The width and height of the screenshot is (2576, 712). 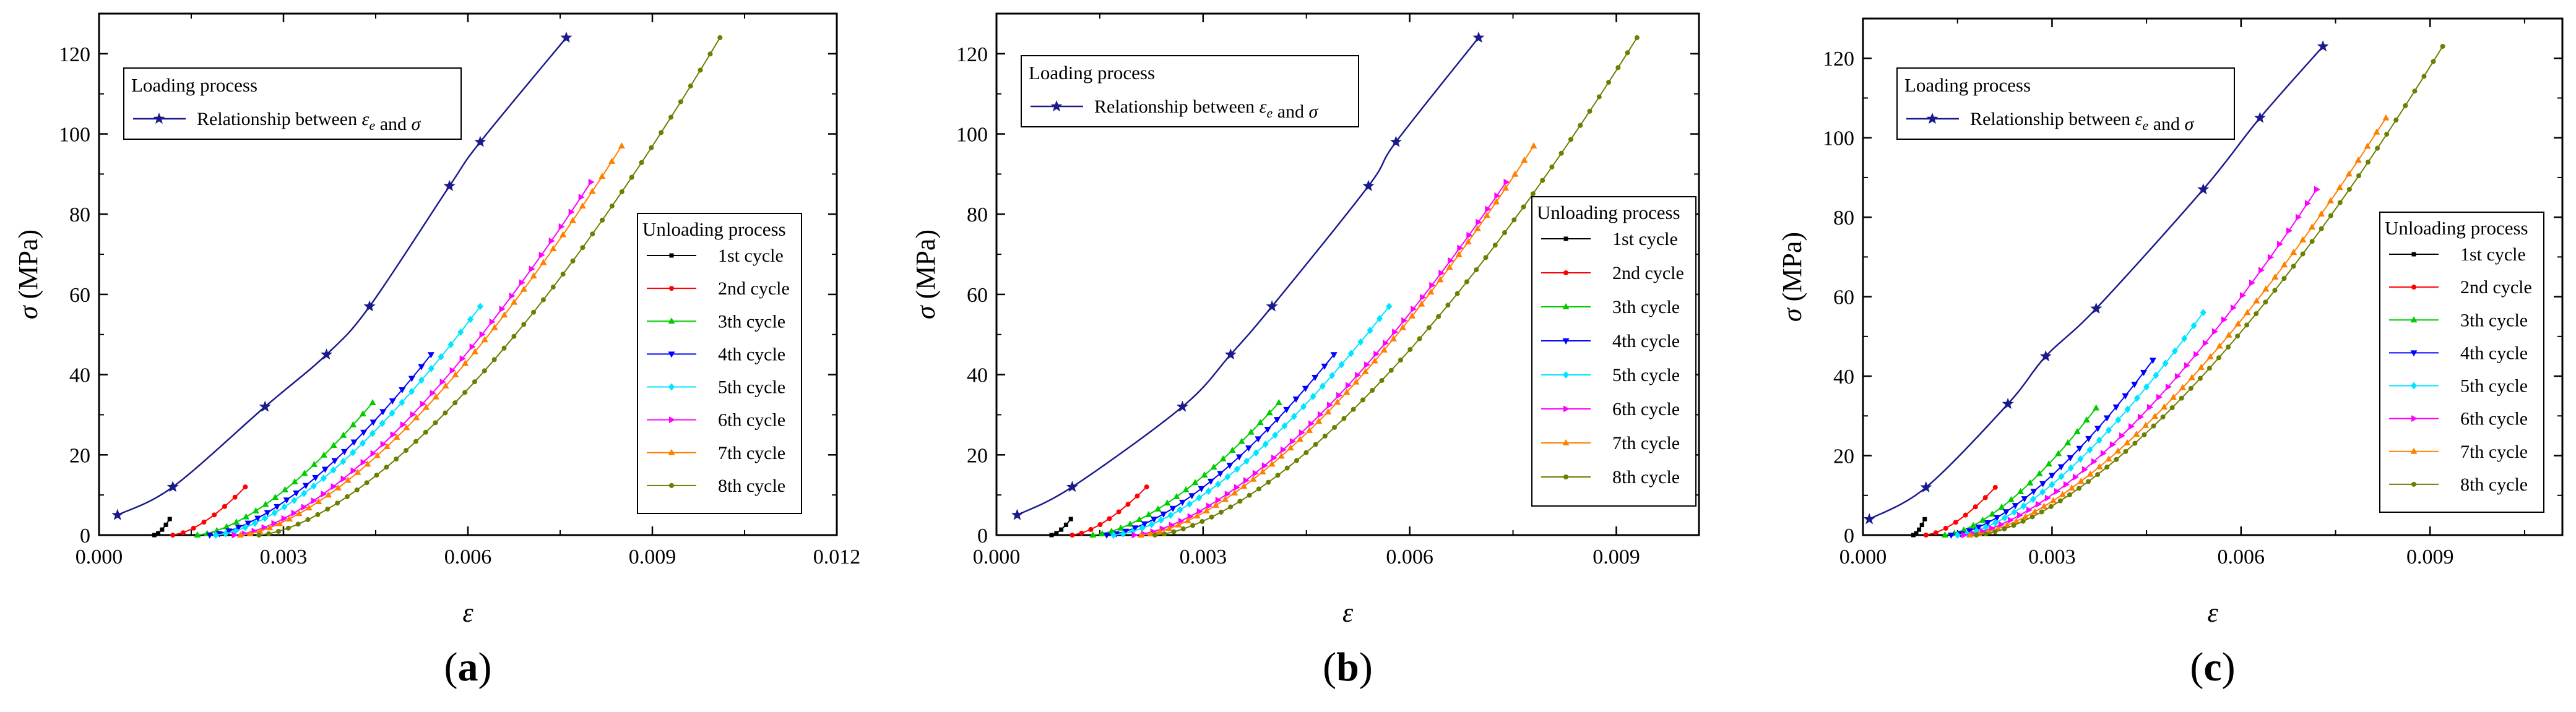 I want to click on panel-label-part: ), so click(x=2229, y=667).